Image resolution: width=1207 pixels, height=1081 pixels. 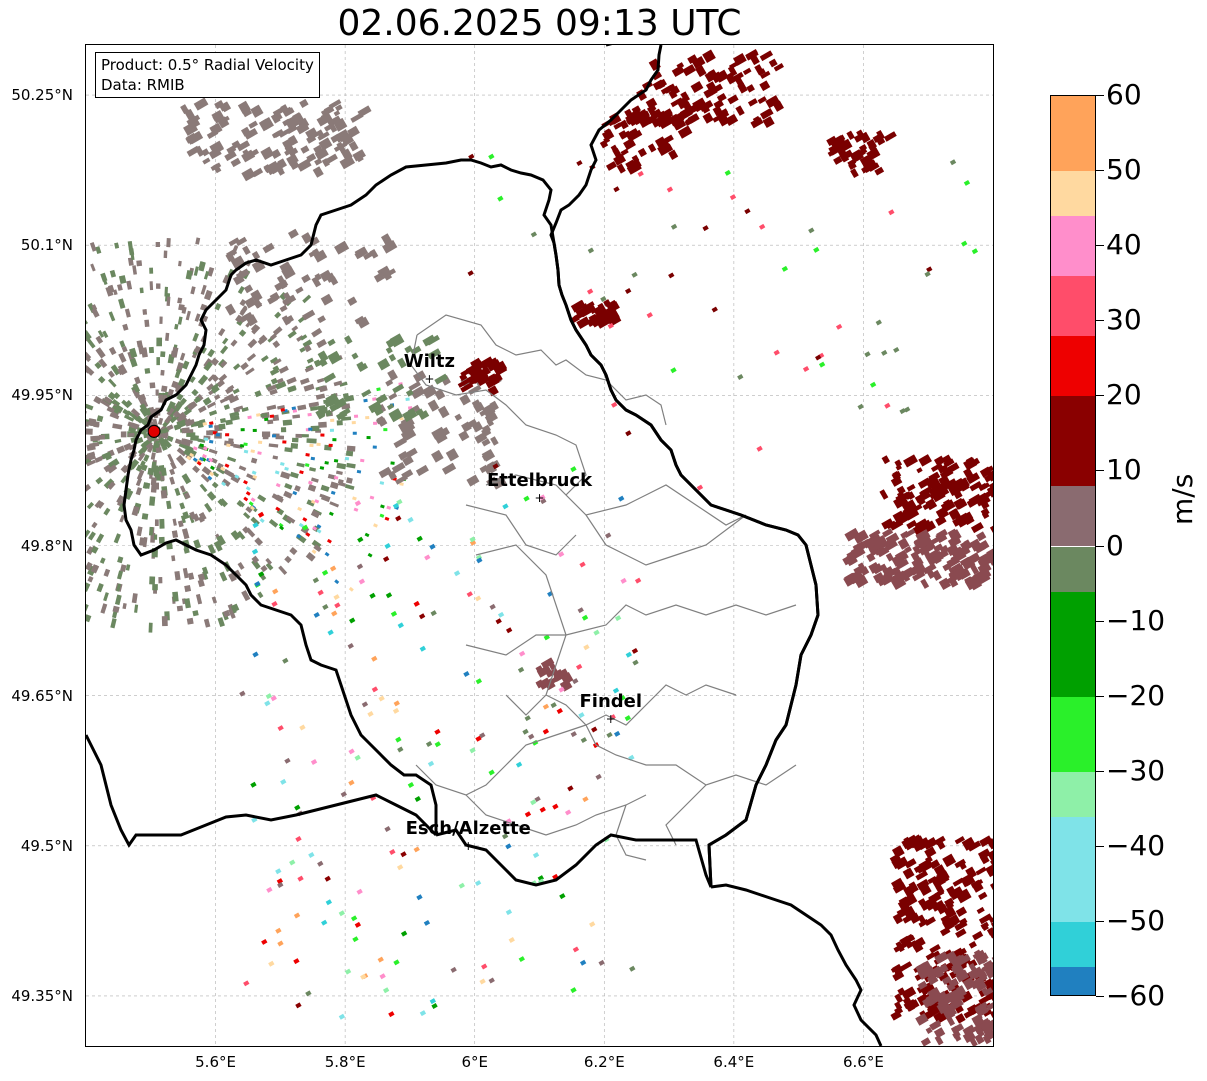 What do you see at coordinates (1136, 920) in the screenshot?
I see `colorbar-tick-label: −50` at bounding box center [1136, 920].